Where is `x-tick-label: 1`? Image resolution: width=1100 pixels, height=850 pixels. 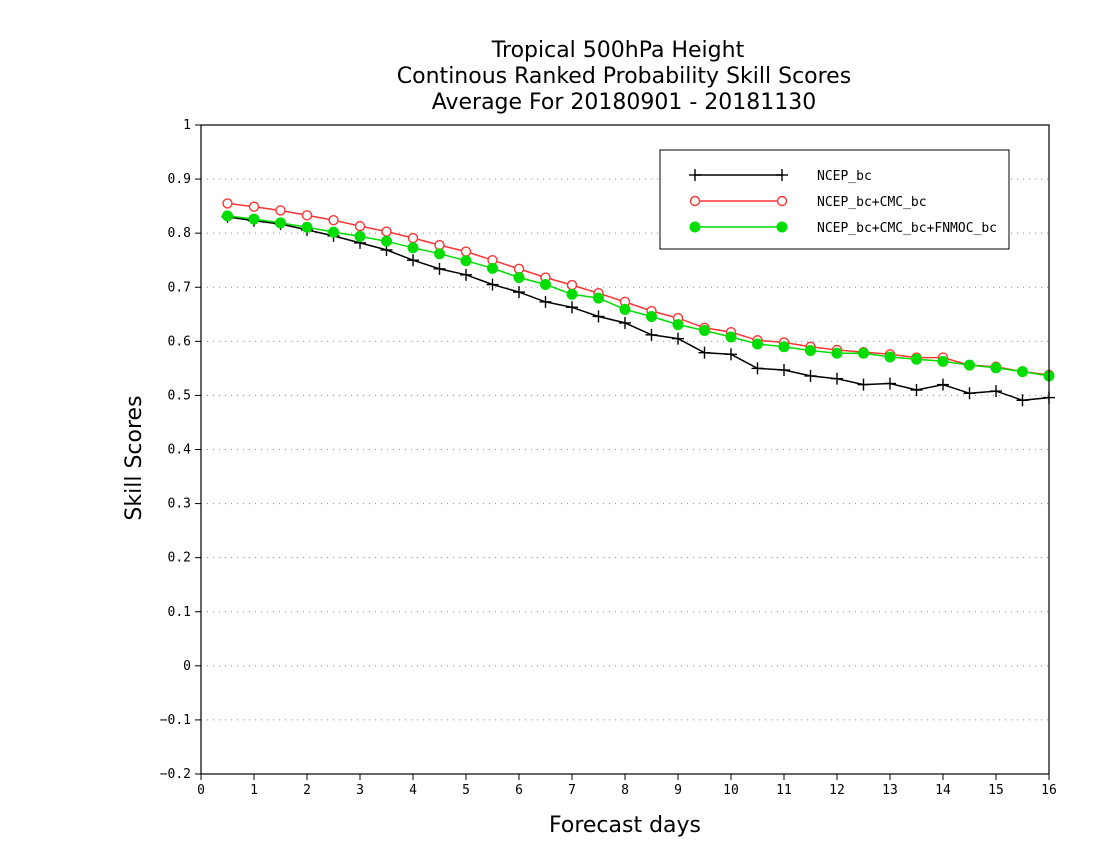 x-tick-label: 1 is located at coordinates (254, 790).